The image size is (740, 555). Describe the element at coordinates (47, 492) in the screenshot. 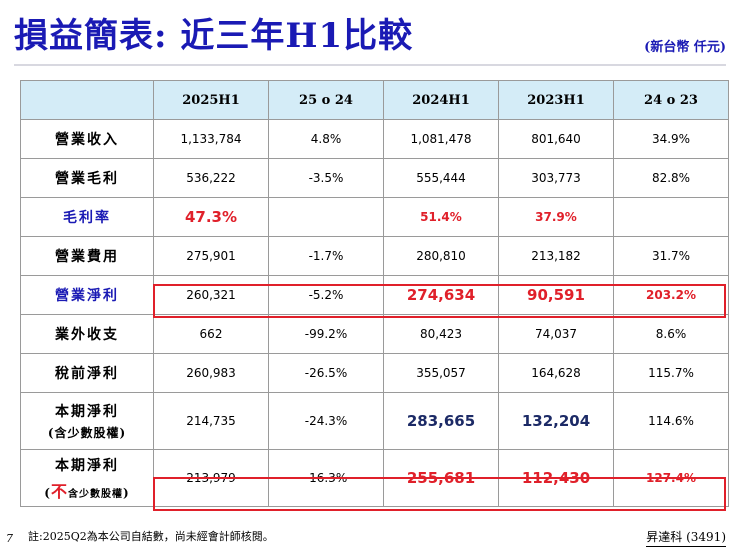

I see `sub-open-paren: (` at that location.